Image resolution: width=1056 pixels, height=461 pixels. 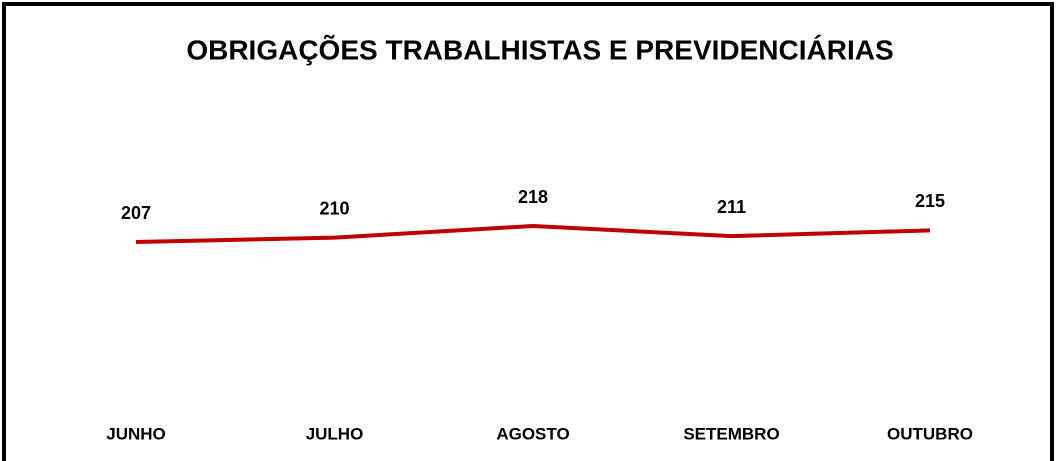 I want to click on data-label: 211, so click(x=731, y=207).